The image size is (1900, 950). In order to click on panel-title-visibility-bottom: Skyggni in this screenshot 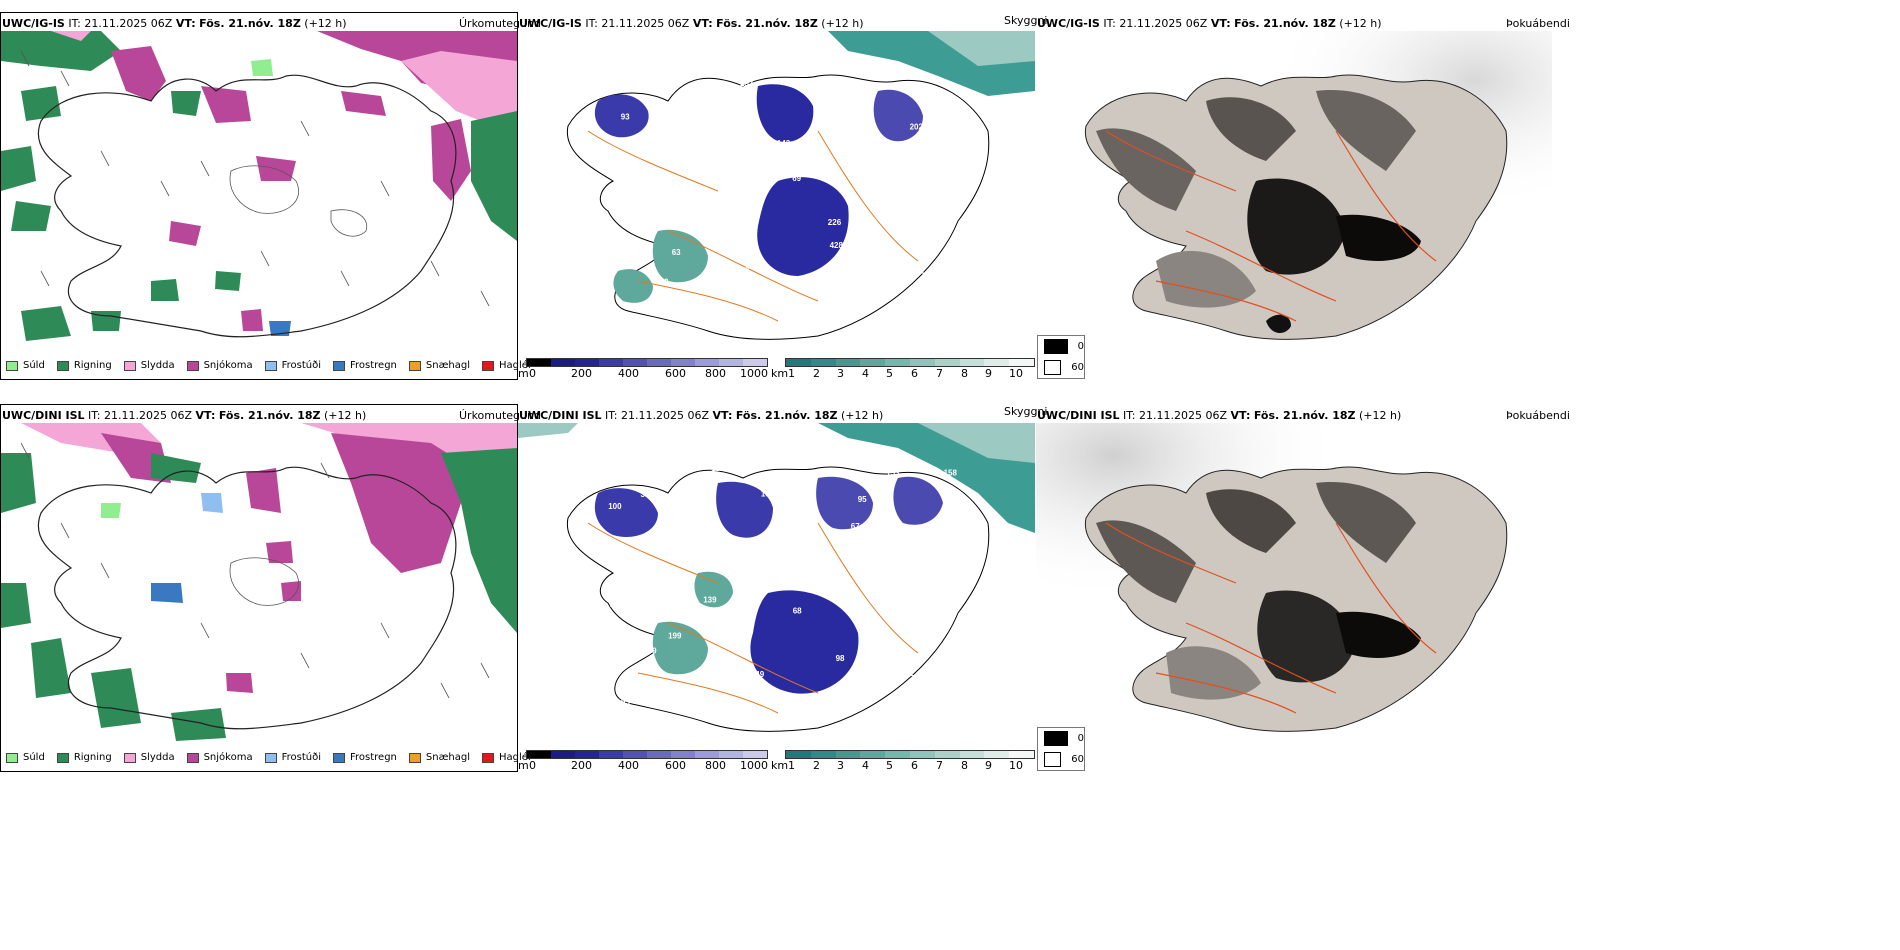, I will do `click(1026, 411)`.